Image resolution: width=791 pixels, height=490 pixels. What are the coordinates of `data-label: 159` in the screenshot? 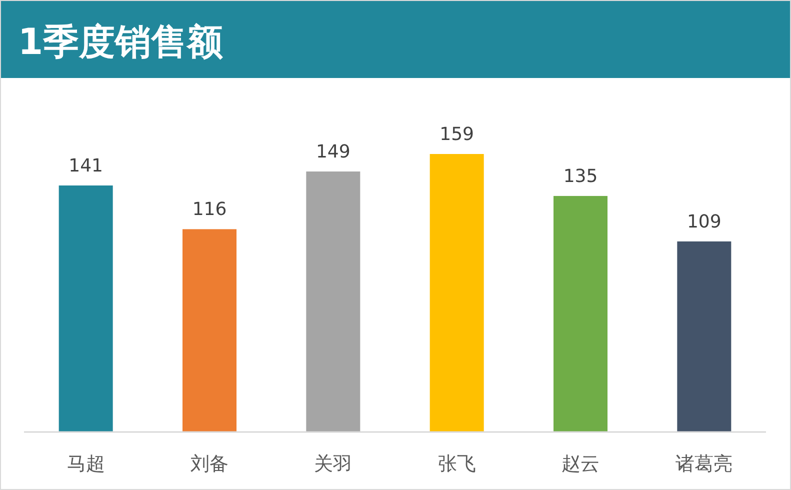 It's located at (457, 134).